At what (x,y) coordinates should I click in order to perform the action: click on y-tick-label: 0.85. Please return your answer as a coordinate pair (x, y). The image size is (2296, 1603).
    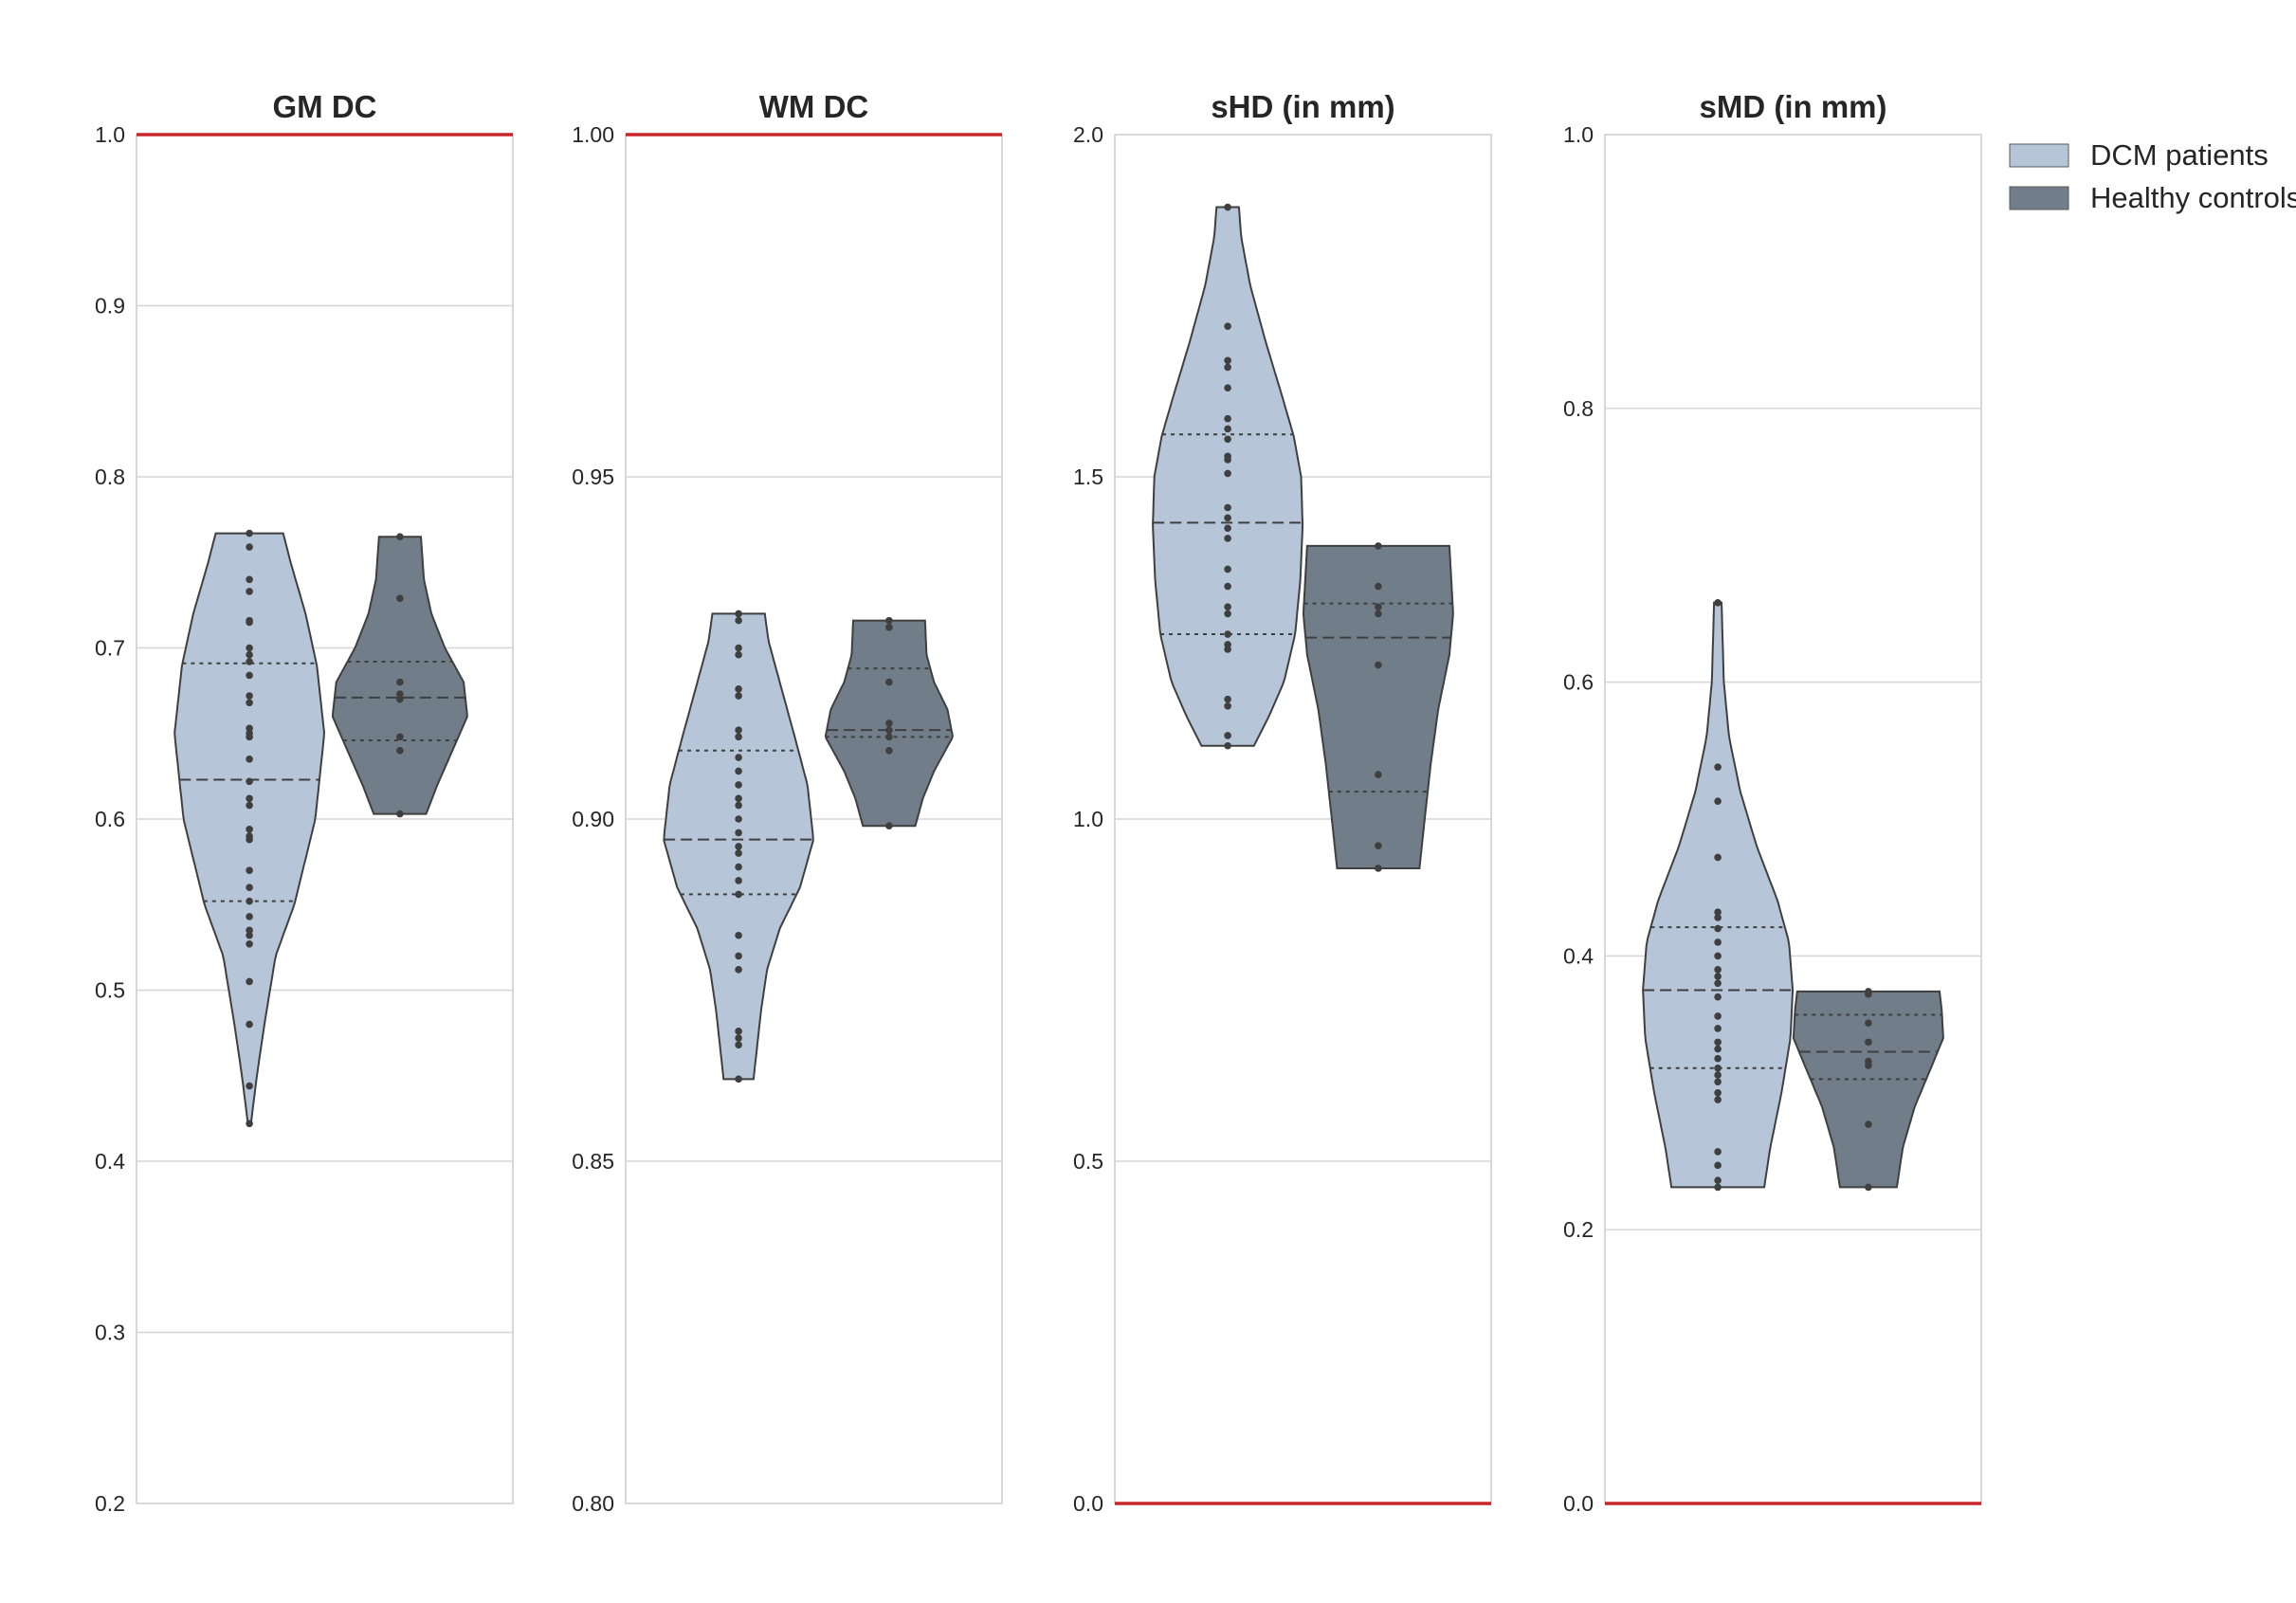
    Looking at the image, I should click on (593, 1161).